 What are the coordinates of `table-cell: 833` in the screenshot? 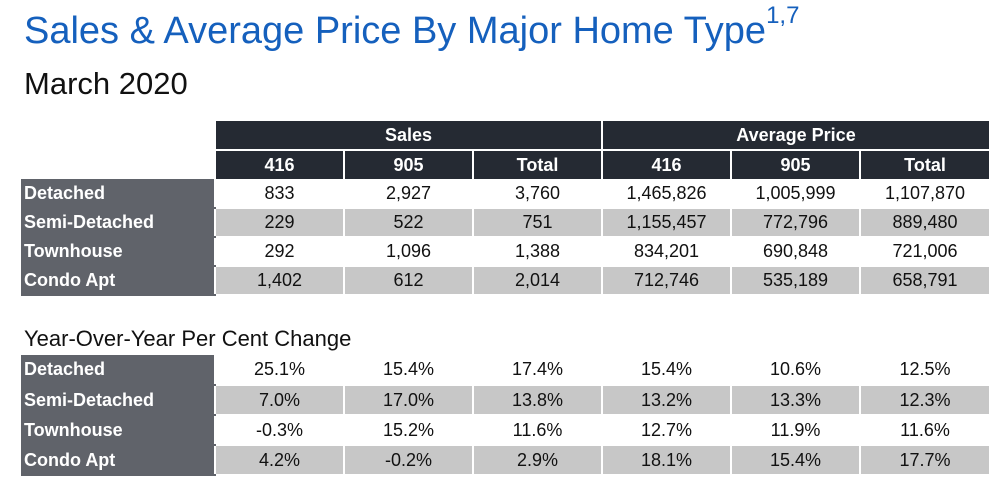 It's located at (279, 194).